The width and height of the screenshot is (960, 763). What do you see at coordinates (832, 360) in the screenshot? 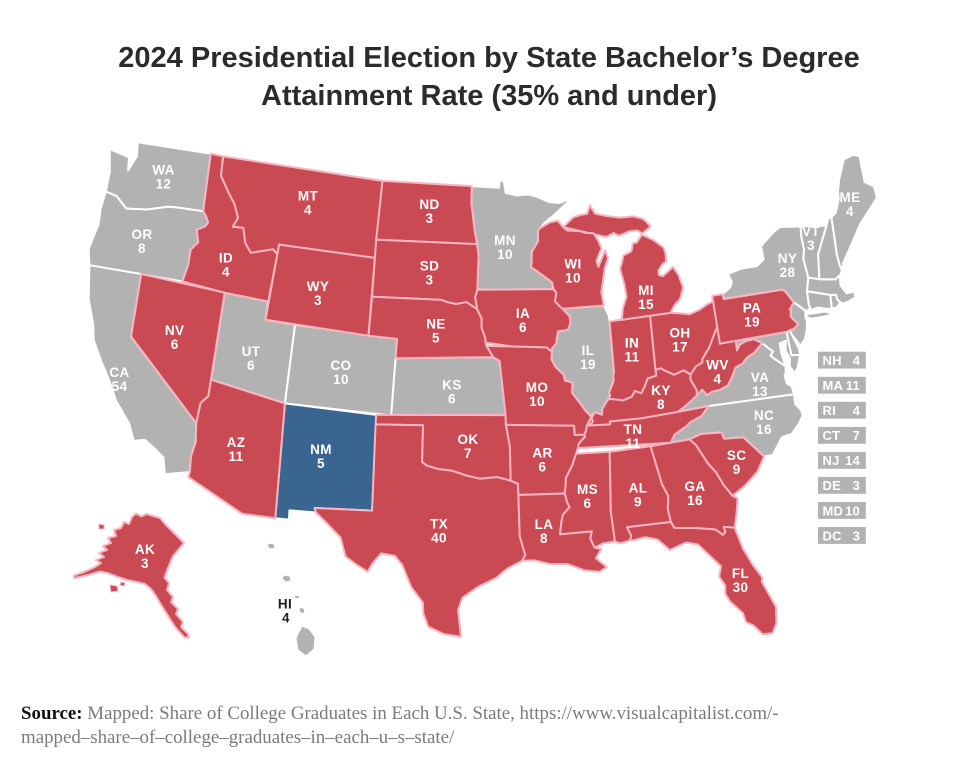
I see `svg-text: NH` at bounding box center [832, 360].